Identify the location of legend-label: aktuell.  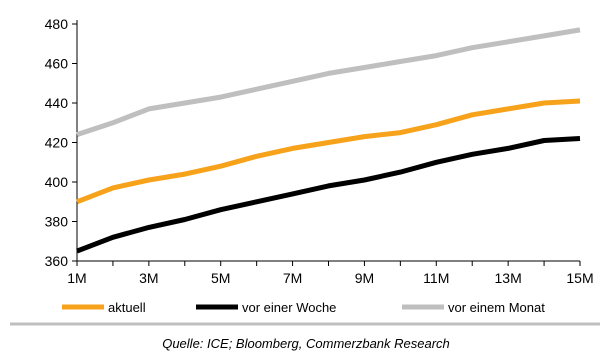
(127, 307).